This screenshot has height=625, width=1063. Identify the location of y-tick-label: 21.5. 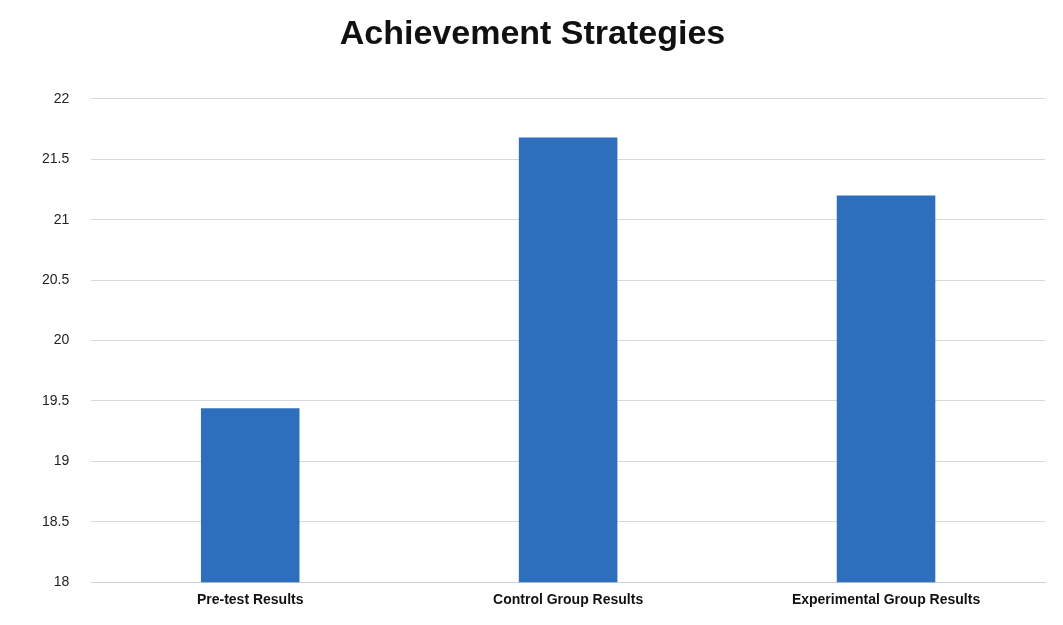
(56, 158).